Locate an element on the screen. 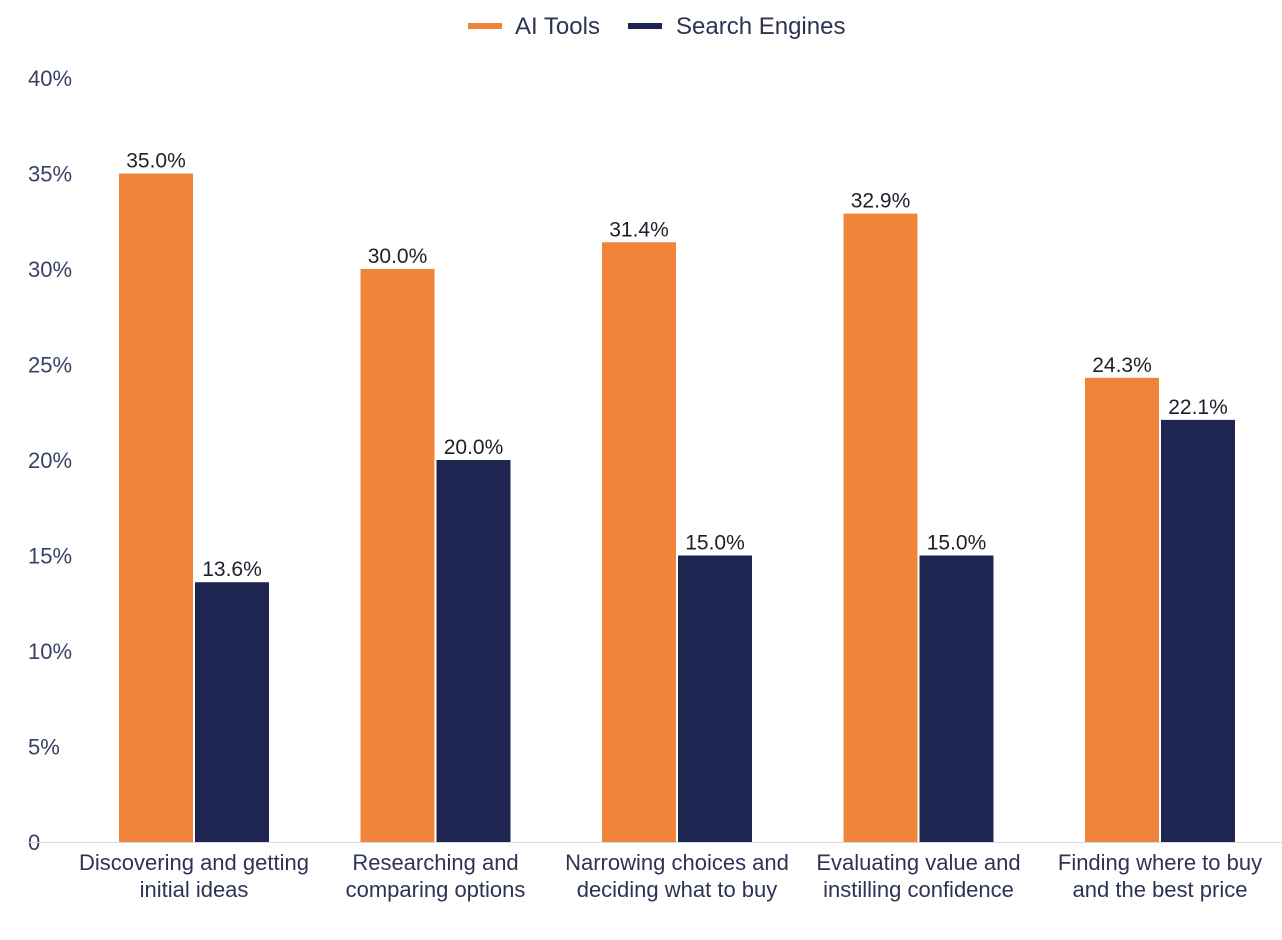 The width and height of the screenshot is (1282, 940). data-label: 31.4% is located at coordinates (639, 229).